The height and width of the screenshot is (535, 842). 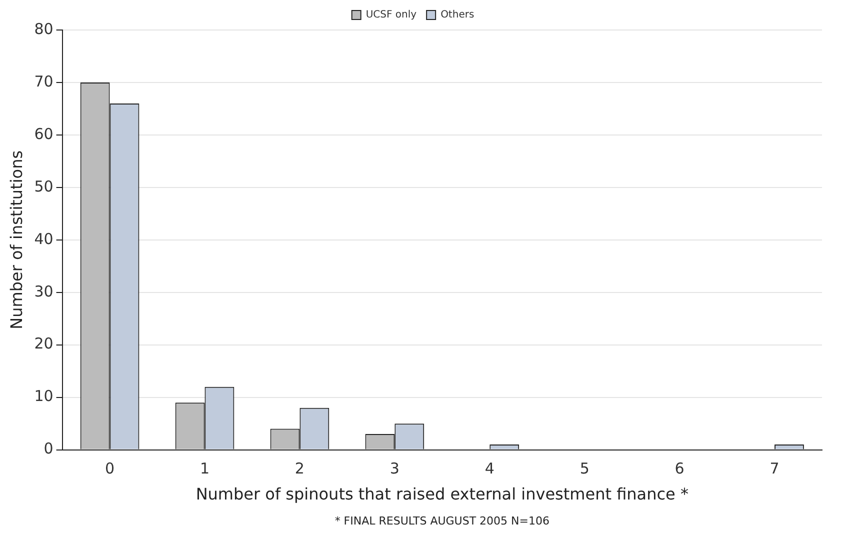 I want to click on x-tick-label: 0, so click(x=109, y=469).